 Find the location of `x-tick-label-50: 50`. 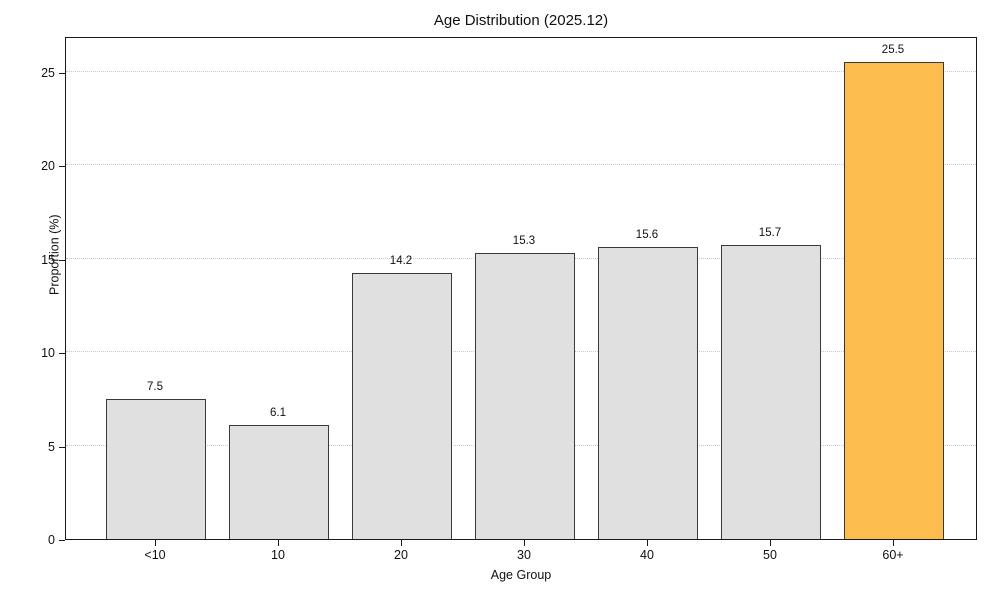

x-tick-label-50: 50 is located at coordinates (770, 555).